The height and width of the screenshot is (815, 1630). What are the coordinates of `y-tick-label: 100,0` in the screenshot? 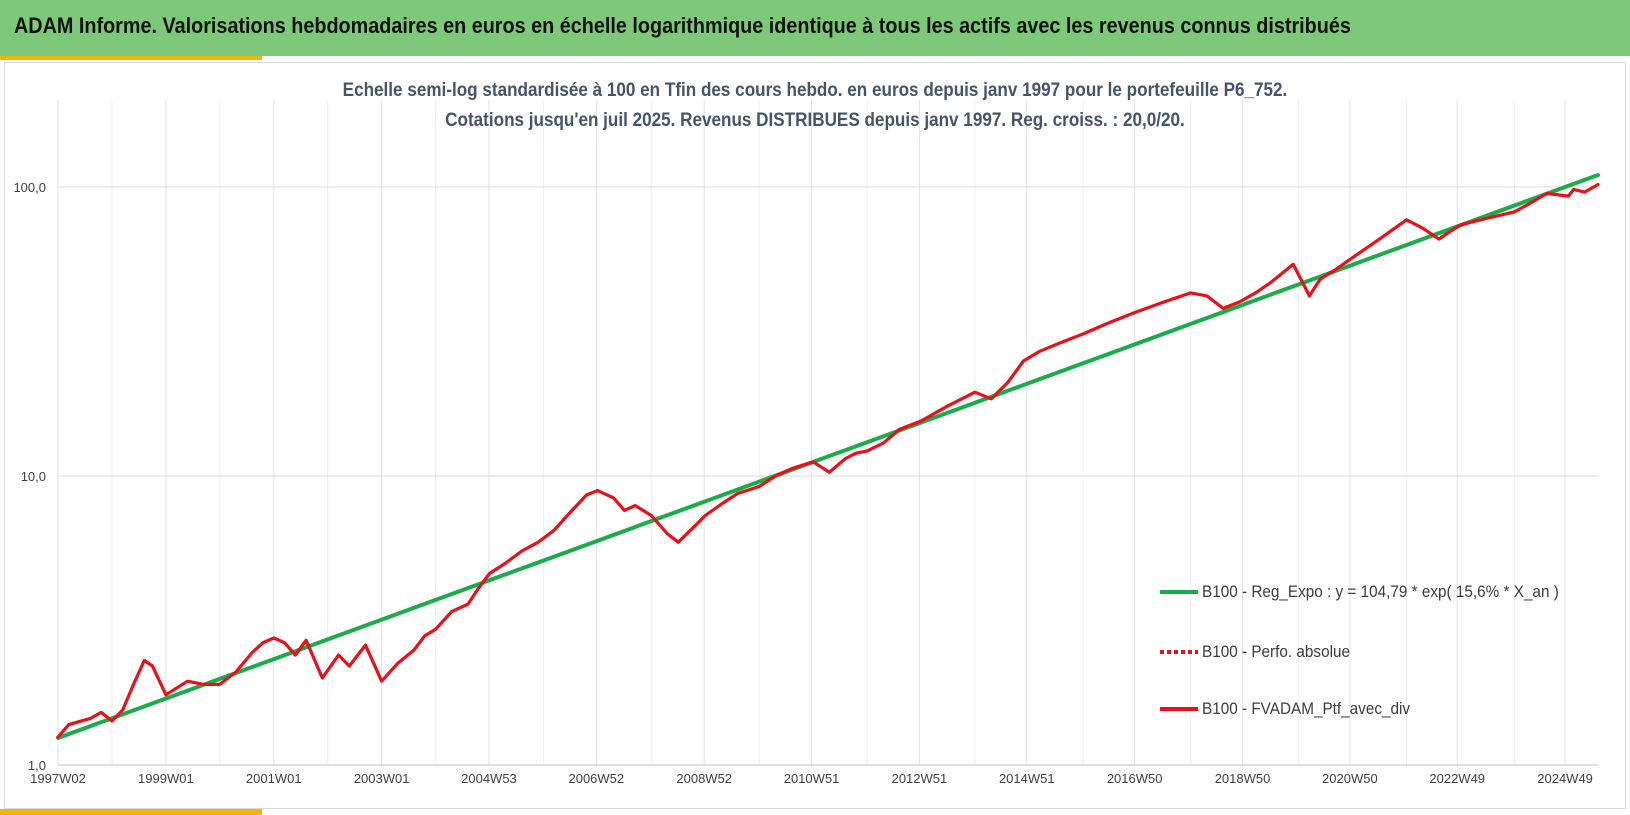 It's located at (29, 187).